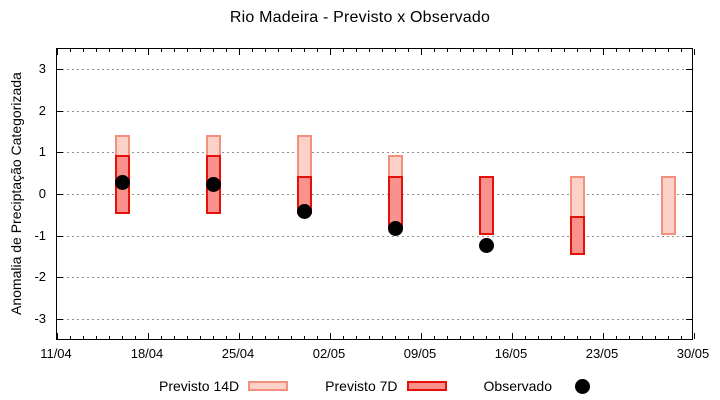 Image resolution: width=720 pixels, height=400 pixels. Describe the element at coordinates (40, 277) in the screenshot. I see `y-tick-label: -2` at that location.